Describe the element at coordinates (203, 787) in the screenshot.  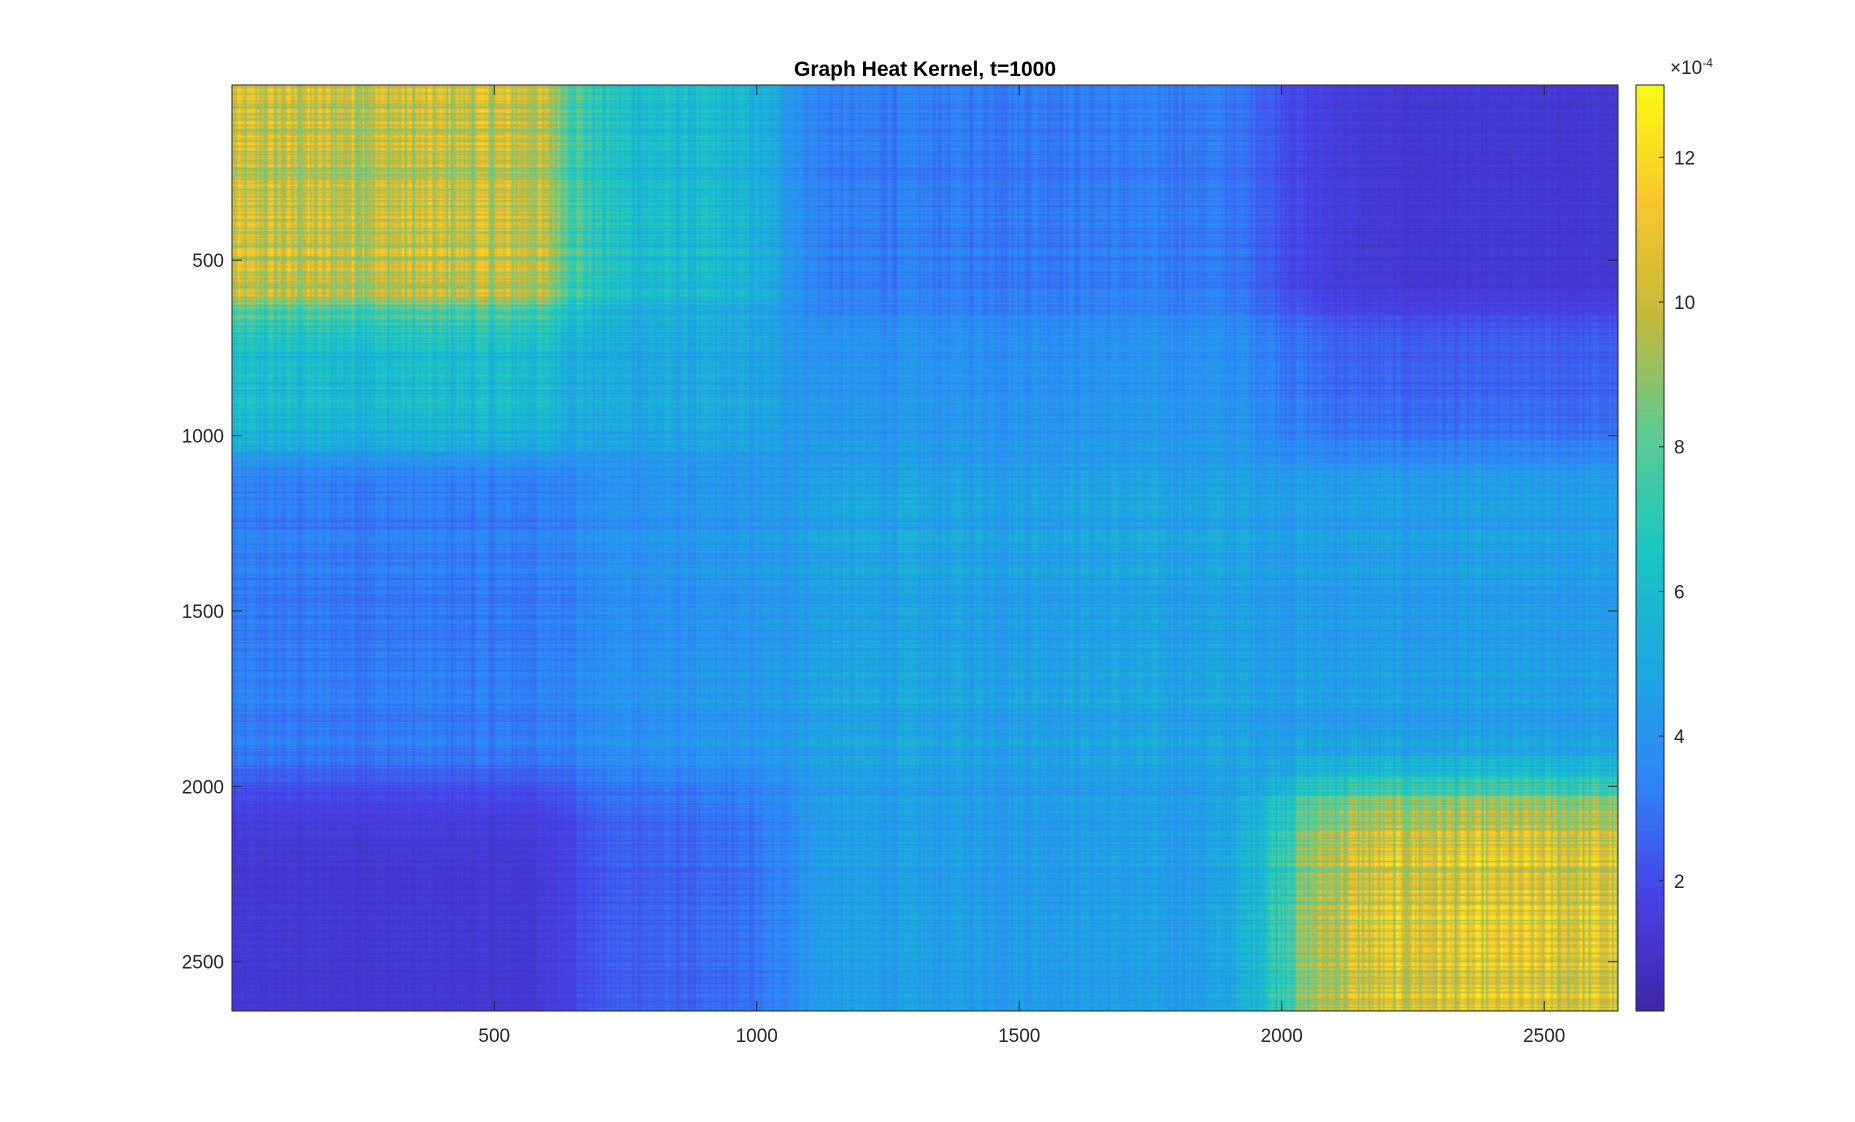
I see `y-tick-label: 2000` at that location.